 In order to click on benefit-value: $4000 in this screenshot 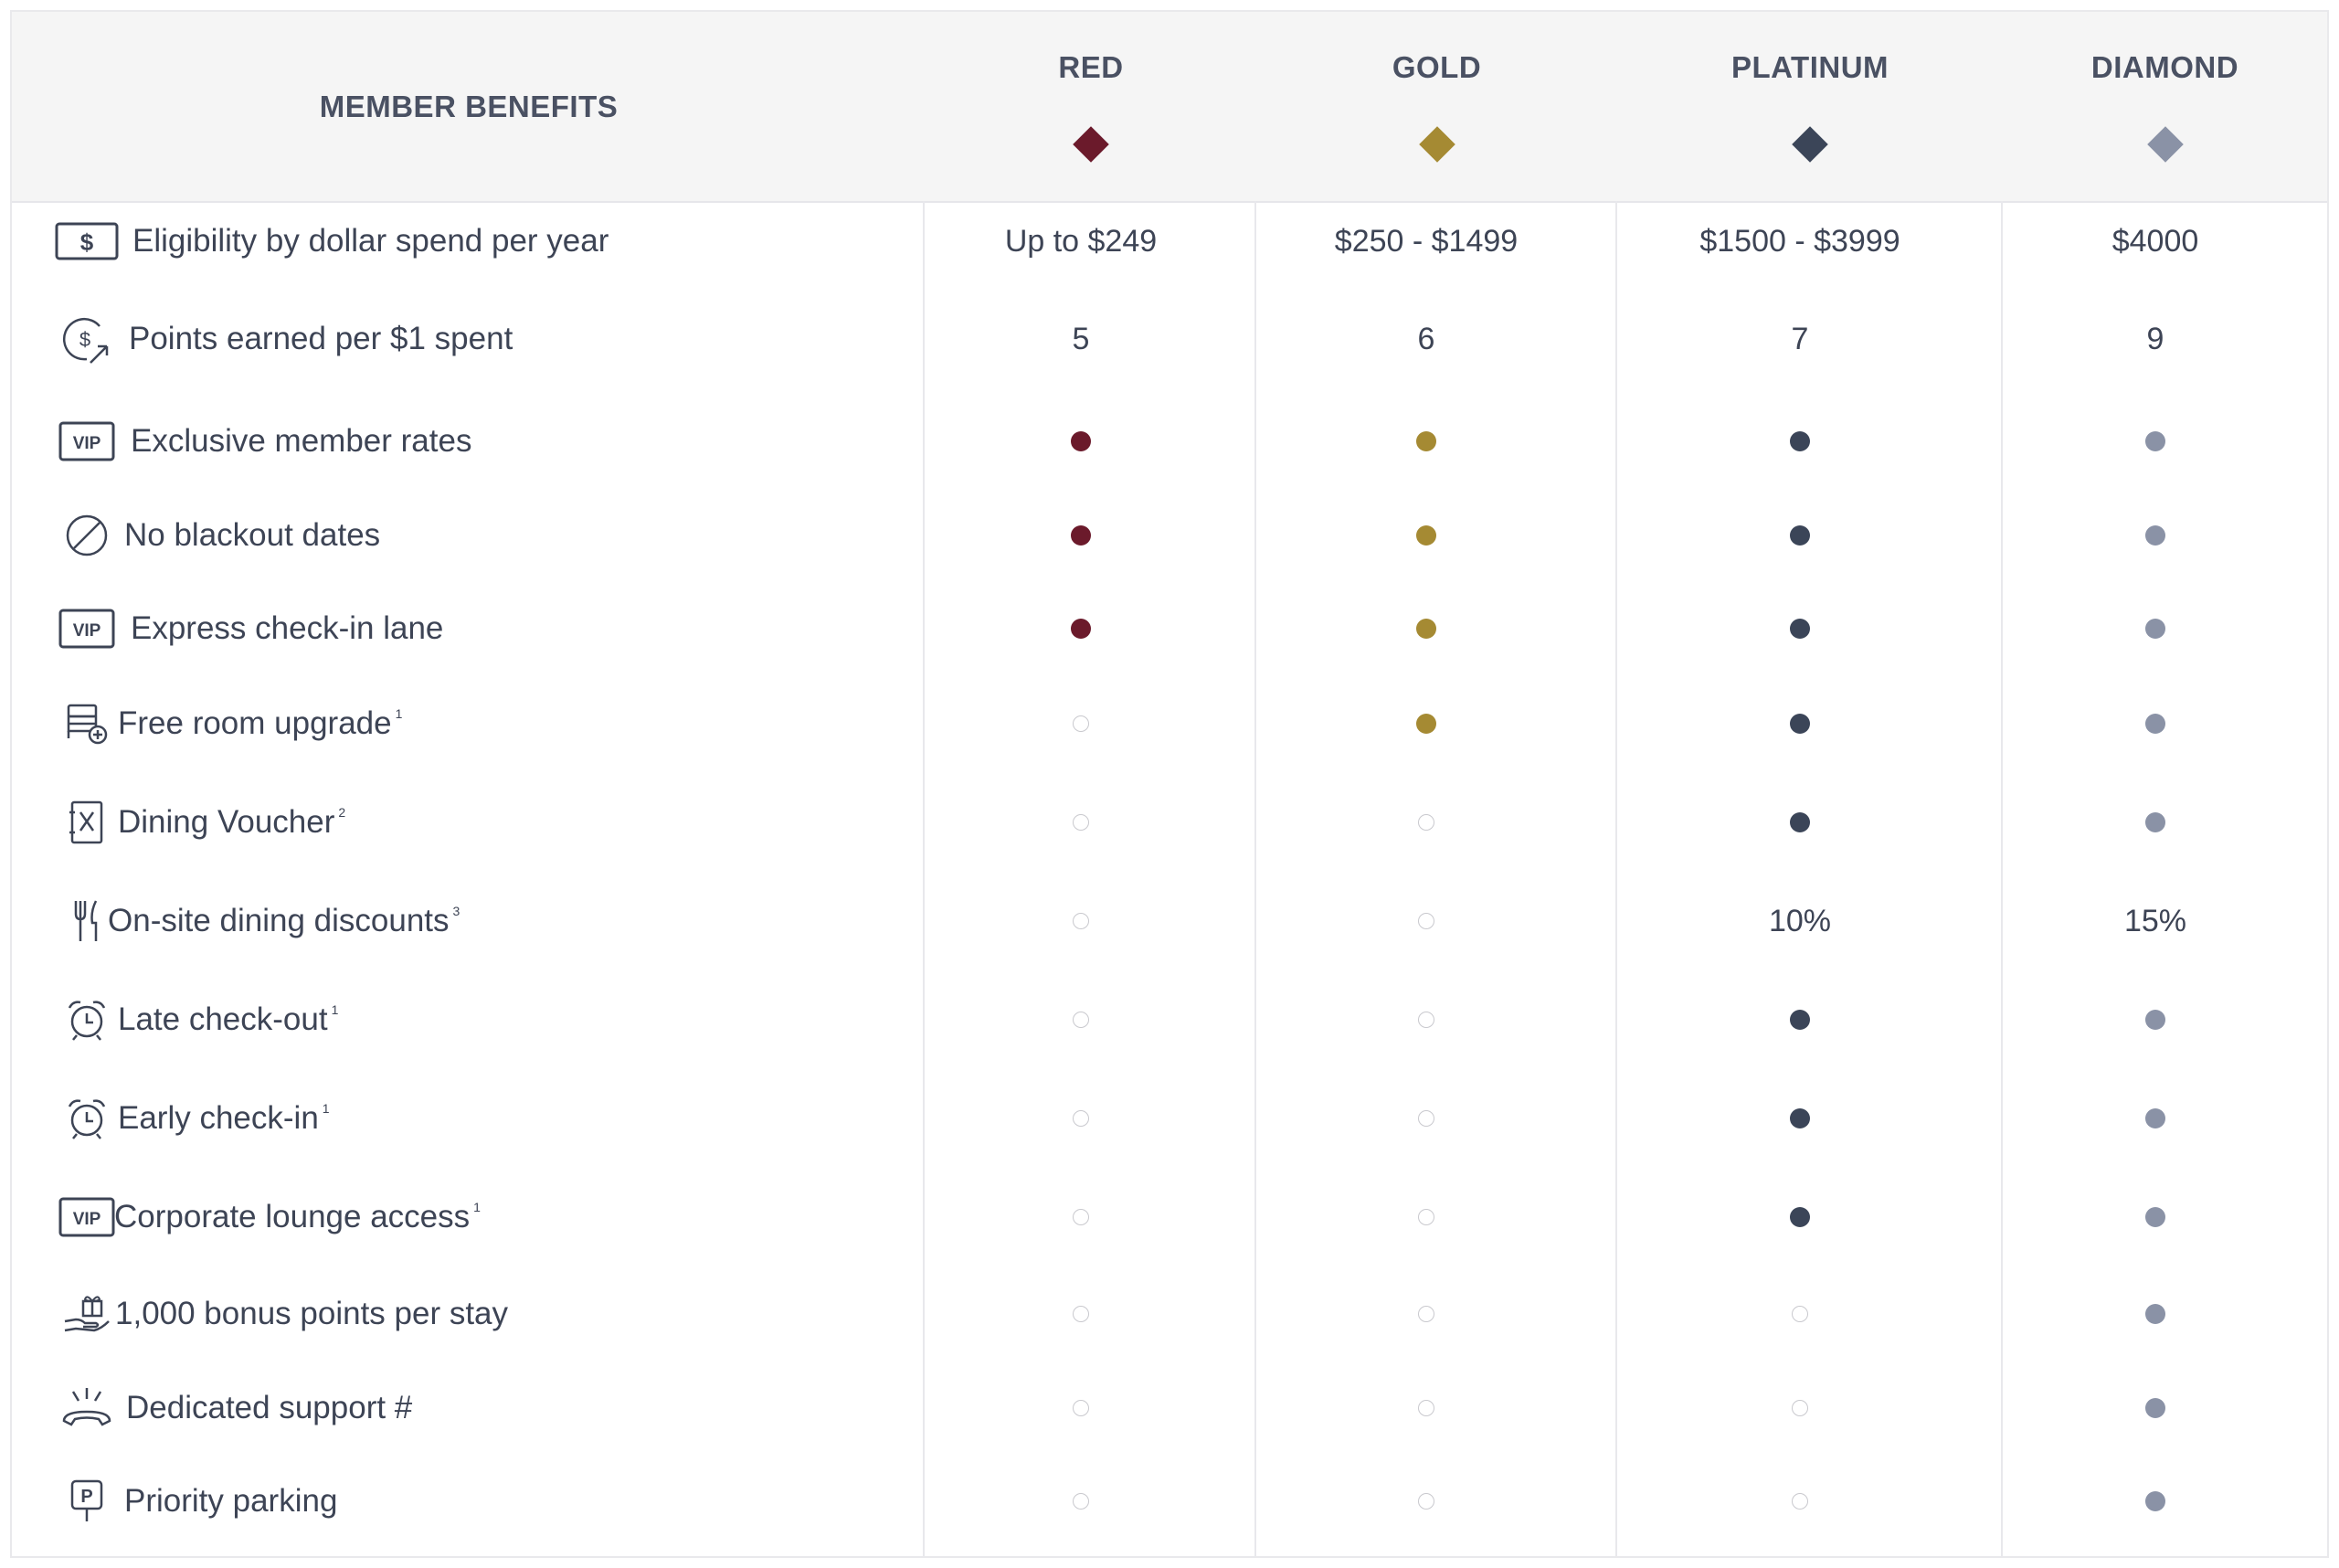, I will do `click(2155, 241)`.